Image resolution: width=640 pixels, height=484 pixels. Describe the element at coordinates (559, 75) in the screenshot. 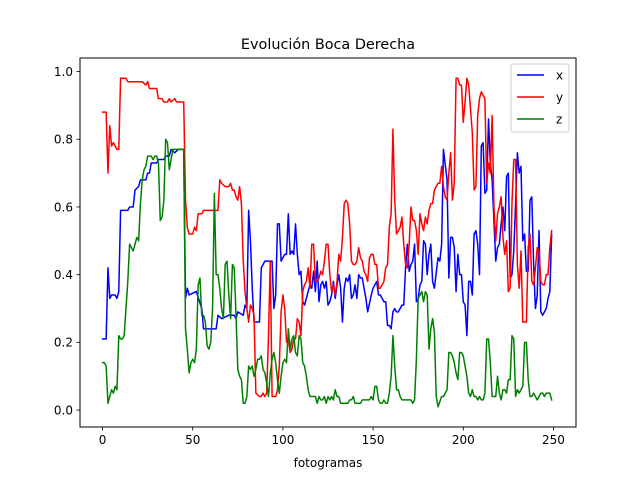

I see `legend-label-x: x` at that location.